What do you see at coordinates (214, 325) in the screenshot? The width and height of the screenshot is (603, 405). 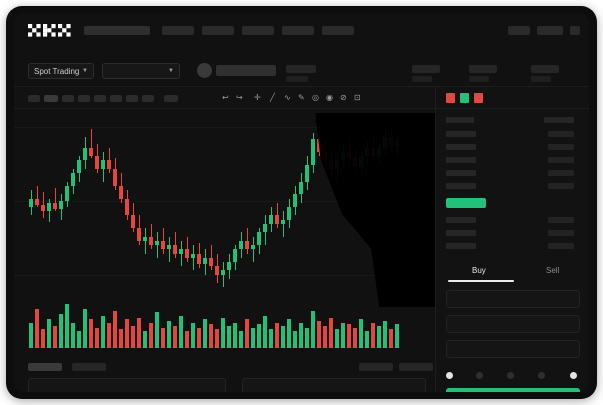 I see `volume-pane` at bounding box center [214, 325].